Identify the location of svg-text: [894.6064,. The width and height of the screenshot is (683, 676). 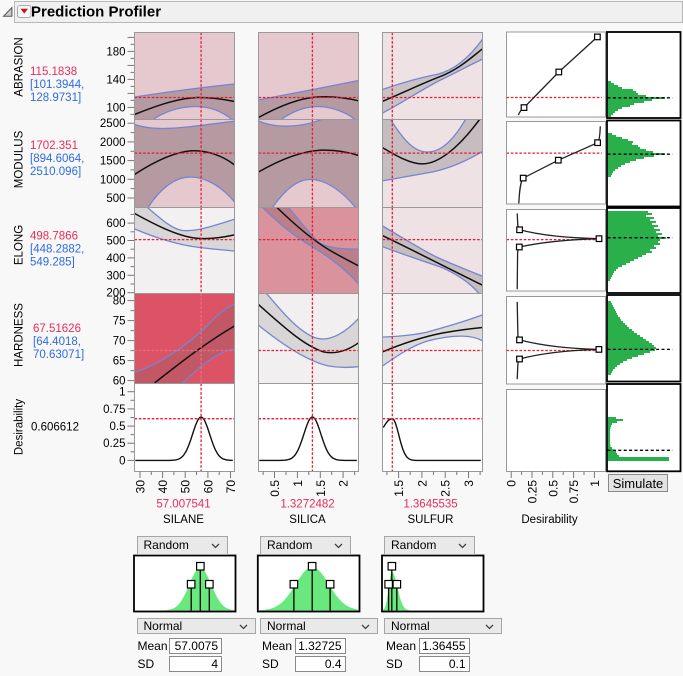
(57, 159).